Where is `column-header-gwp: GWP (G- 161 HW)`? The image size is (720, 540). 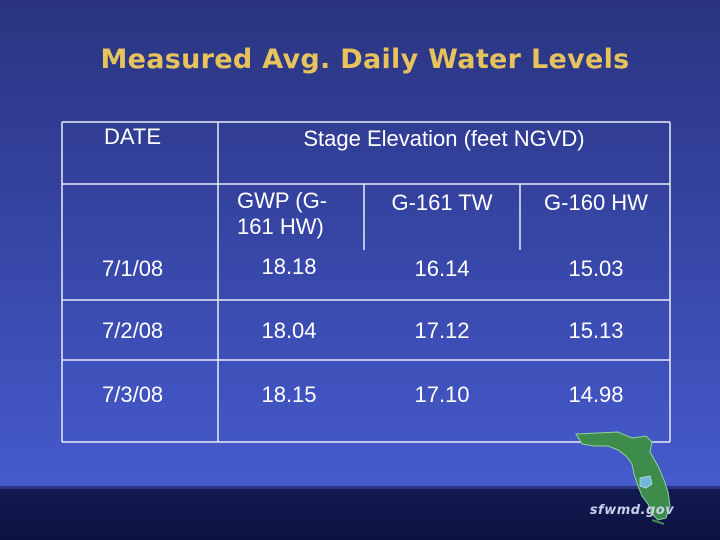 column-header-gwp: GWP (G- 161 HW) is located at coordinates (282, 213).